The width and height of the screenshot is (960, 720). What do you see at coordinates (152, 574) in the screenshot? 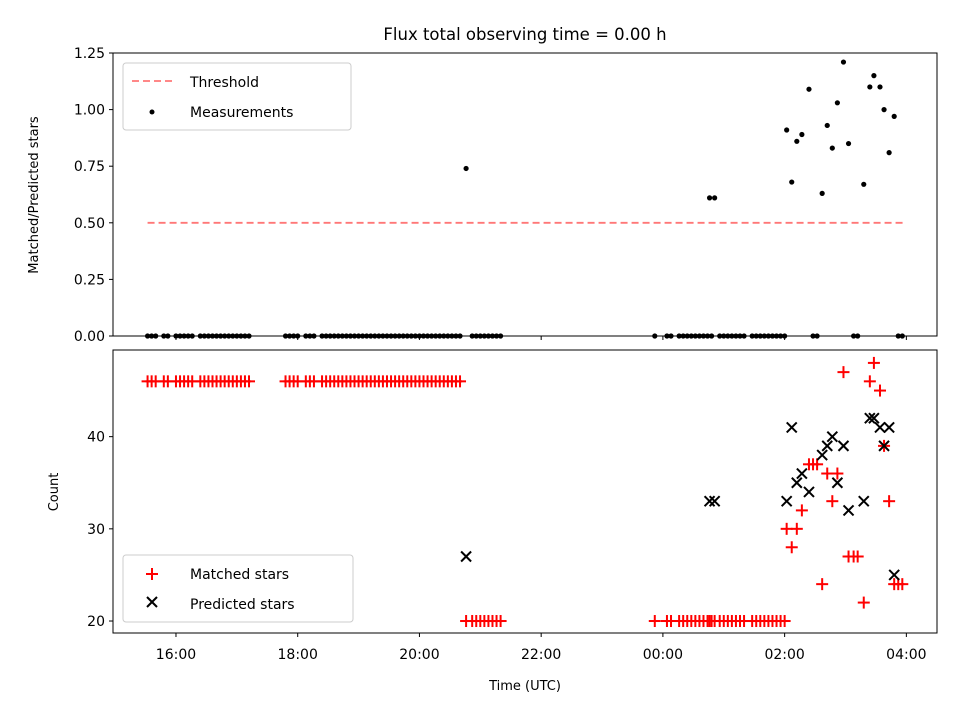
I see `matched-legend-swatch` at bounding box center [152, 574].